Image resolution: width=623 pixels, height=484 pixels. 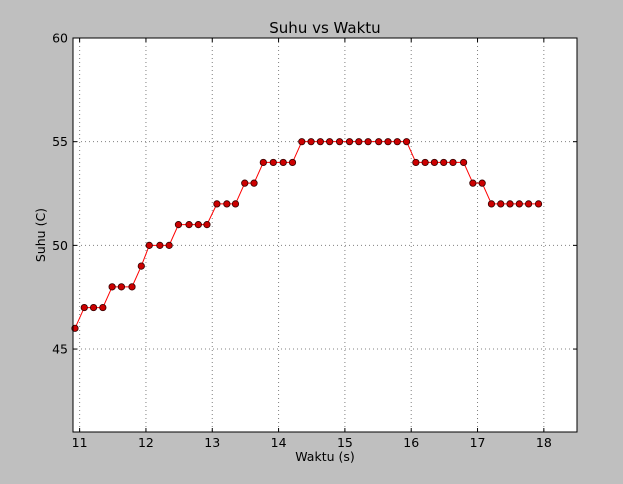 I want to click on y-axis-label: Suhu (C), so click(x=40, y=235).